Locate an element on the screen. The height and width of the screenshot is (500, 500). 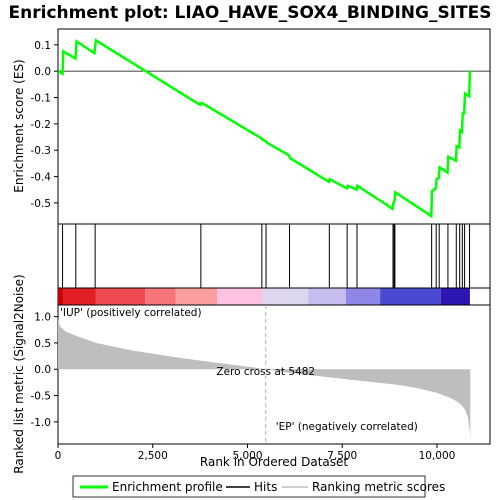
metric-y-tick-label: -0.5 is located at coordinates (41, 397).